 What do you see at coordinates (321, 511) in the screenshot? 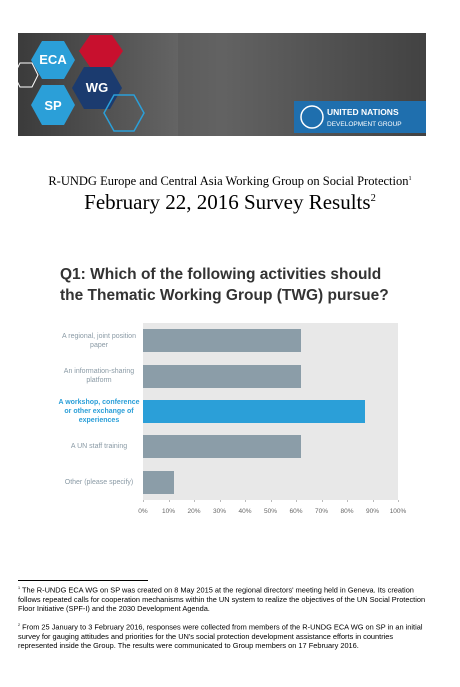
I see `x-tick-label: 70%` at bounding box center [321, 511].